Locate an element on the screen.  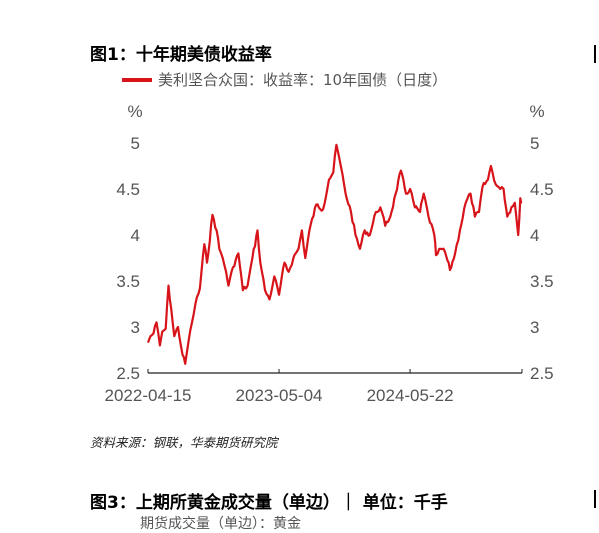
y-tick-label-left: 3.5 is located at coordinates (128, 281).